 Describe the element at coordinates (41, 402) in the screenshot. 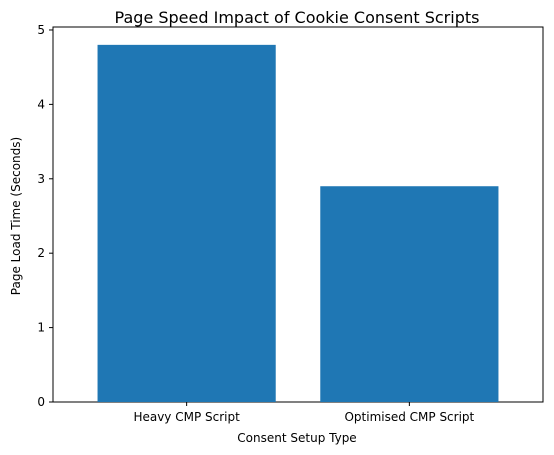

I see `y-tick-label-0: 0` at that location.